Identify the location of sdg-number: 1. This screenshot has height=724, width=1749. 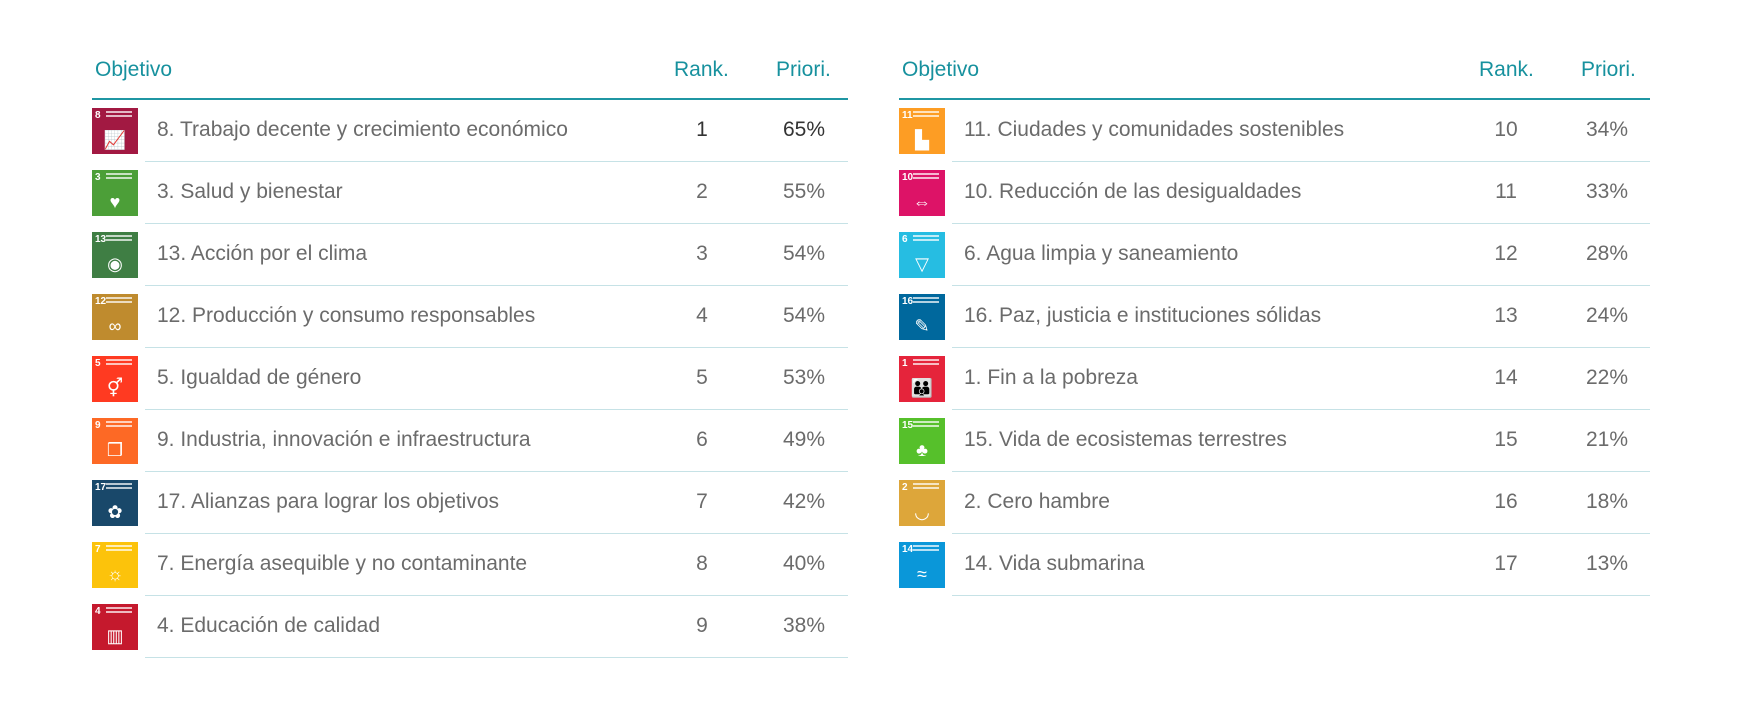
(905, 363).